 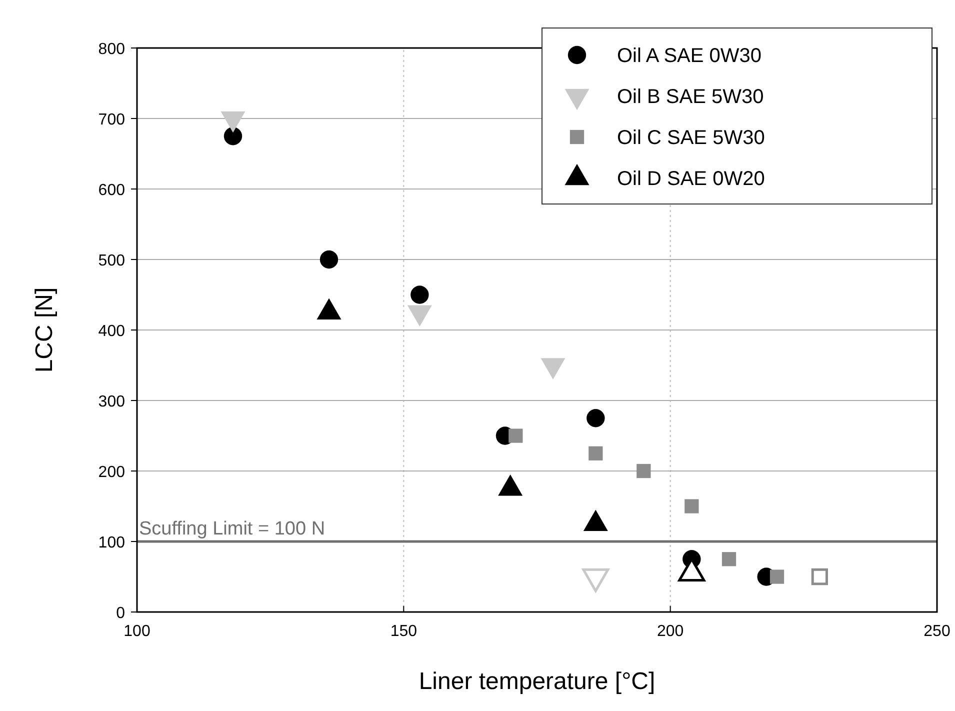 What do you see at coordinates (404, 631) in the screenshot?
I see `x-tick-label: 150` at bounding box center [404, 631].